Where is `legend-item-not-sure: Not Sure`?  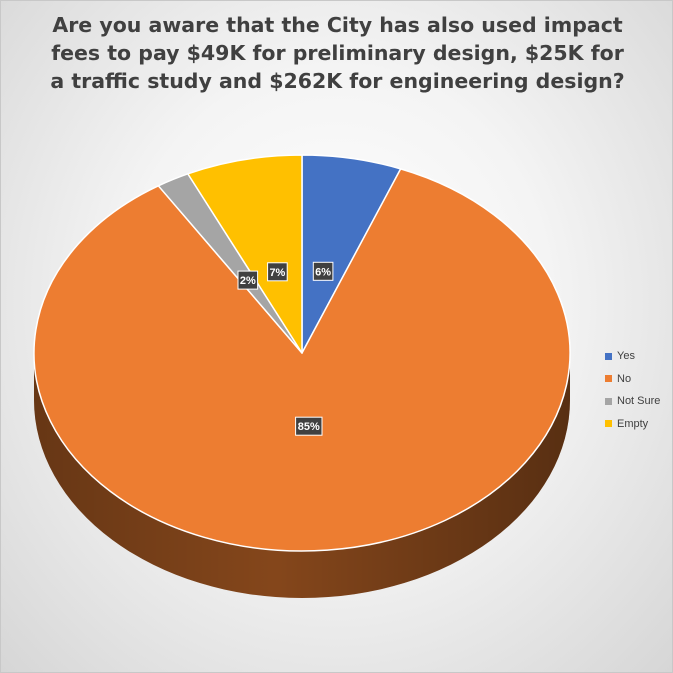
legend-item-not-sure: Not Sure is located at coordinates (632, 401).